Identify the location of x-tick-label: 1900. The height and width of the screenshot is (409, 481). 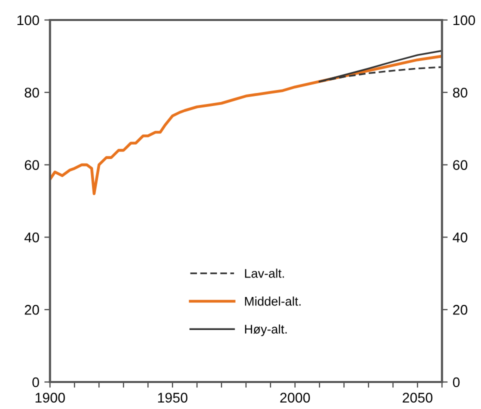
(50, 397).